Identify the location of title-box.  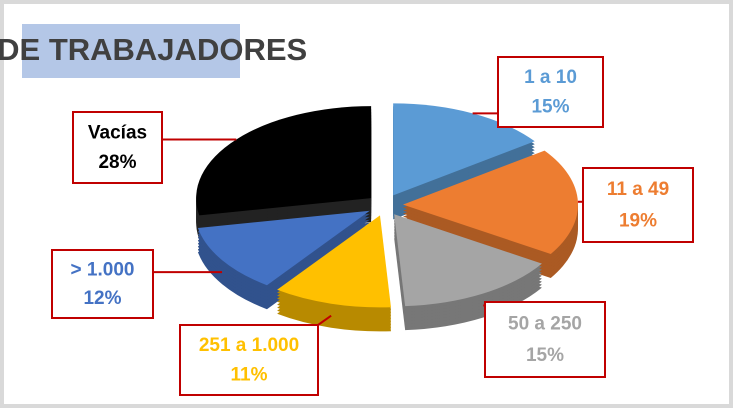
(131, 51).